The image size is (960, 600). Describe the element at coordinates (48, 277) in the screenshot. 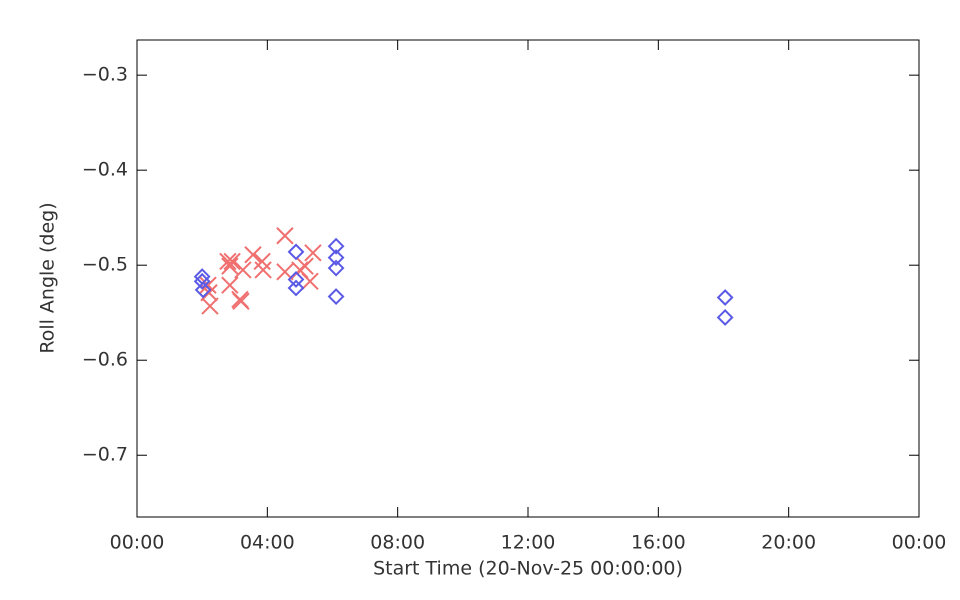

I see `y-axis-label: Roll Angle (deg)` at that location.